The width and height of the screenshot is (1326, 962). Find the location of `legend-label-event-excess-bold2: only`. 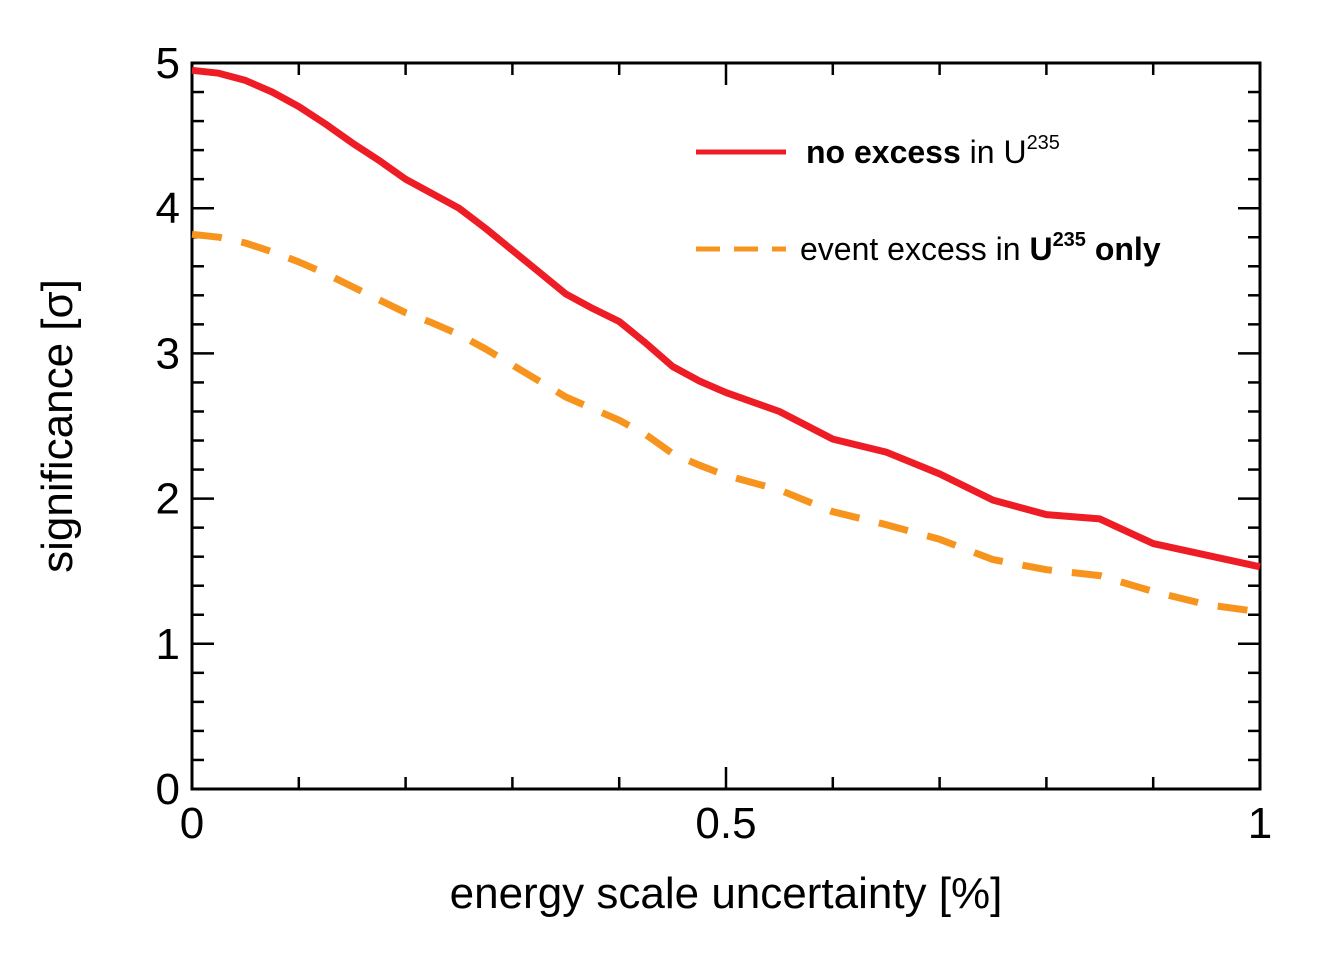

legend-label-event-excess-bold2: only is located at coordinates (1123, 249).